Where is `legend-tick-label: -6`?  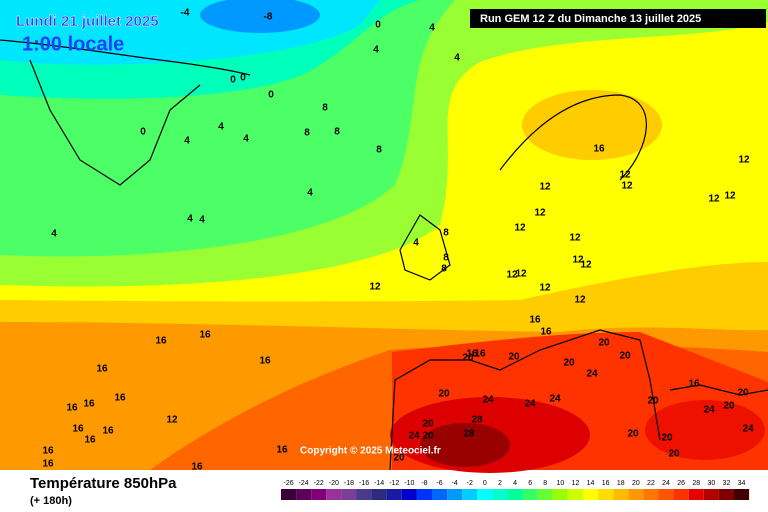 legend-tick-label: -6 is located at coordinates (439, 483).